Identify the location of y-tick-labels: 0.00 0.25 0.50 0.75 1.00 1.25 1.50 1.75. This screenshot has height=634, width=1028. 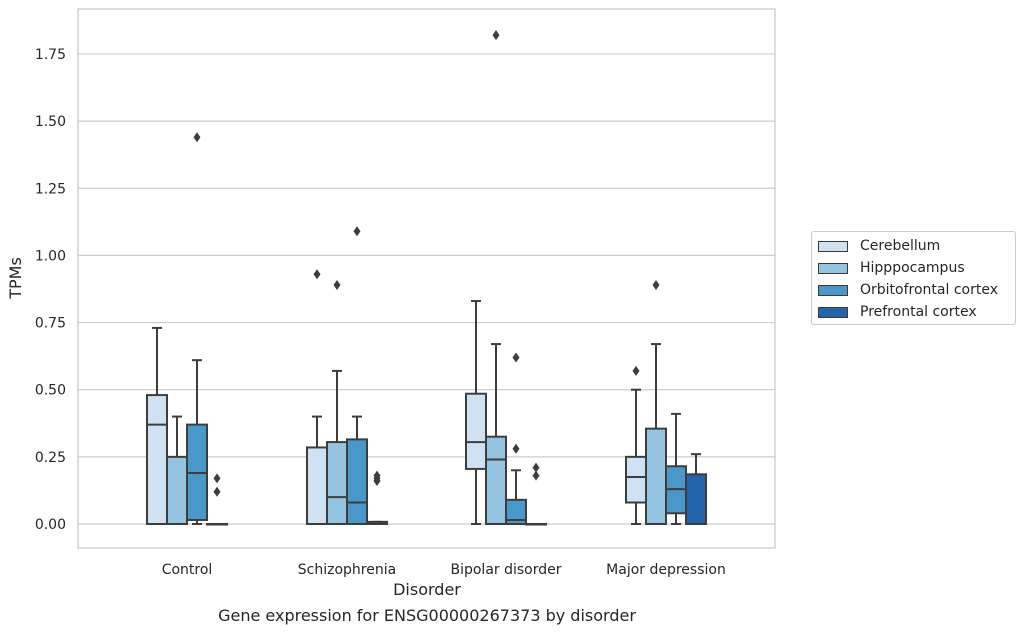
(50, 290).